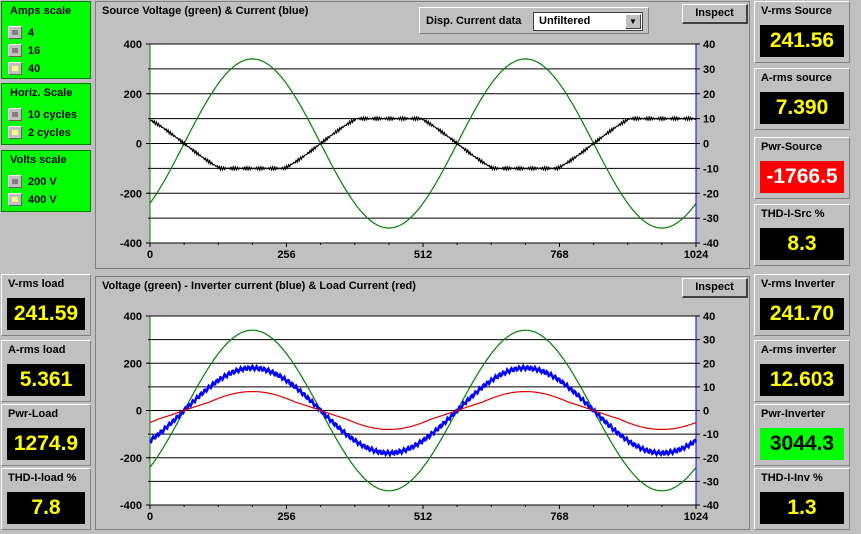 Image resolution: width=861 pixels, height=534 pixels. I want to click on meter-value: 8.3, so click(802, 244).